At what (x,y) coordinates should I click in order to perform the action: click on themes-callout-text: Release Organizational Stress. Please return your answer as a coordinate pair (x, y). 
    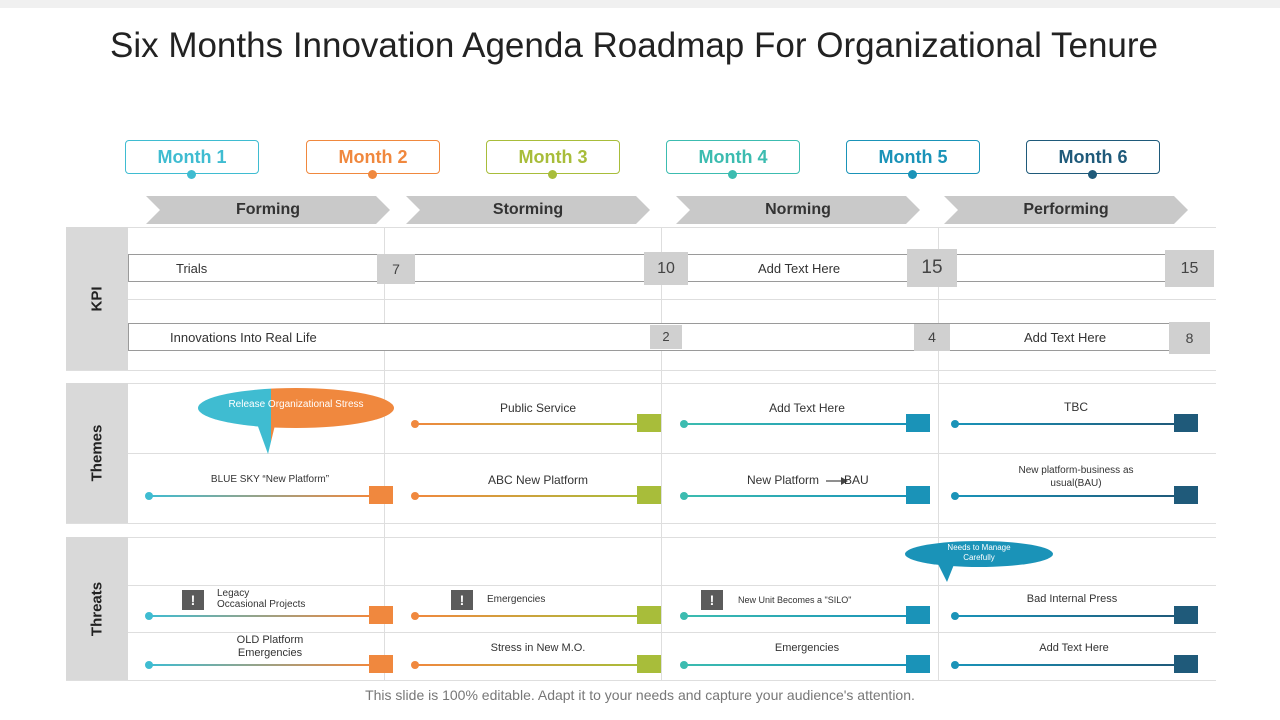
    Looking at the image, I should click on (296, 404).